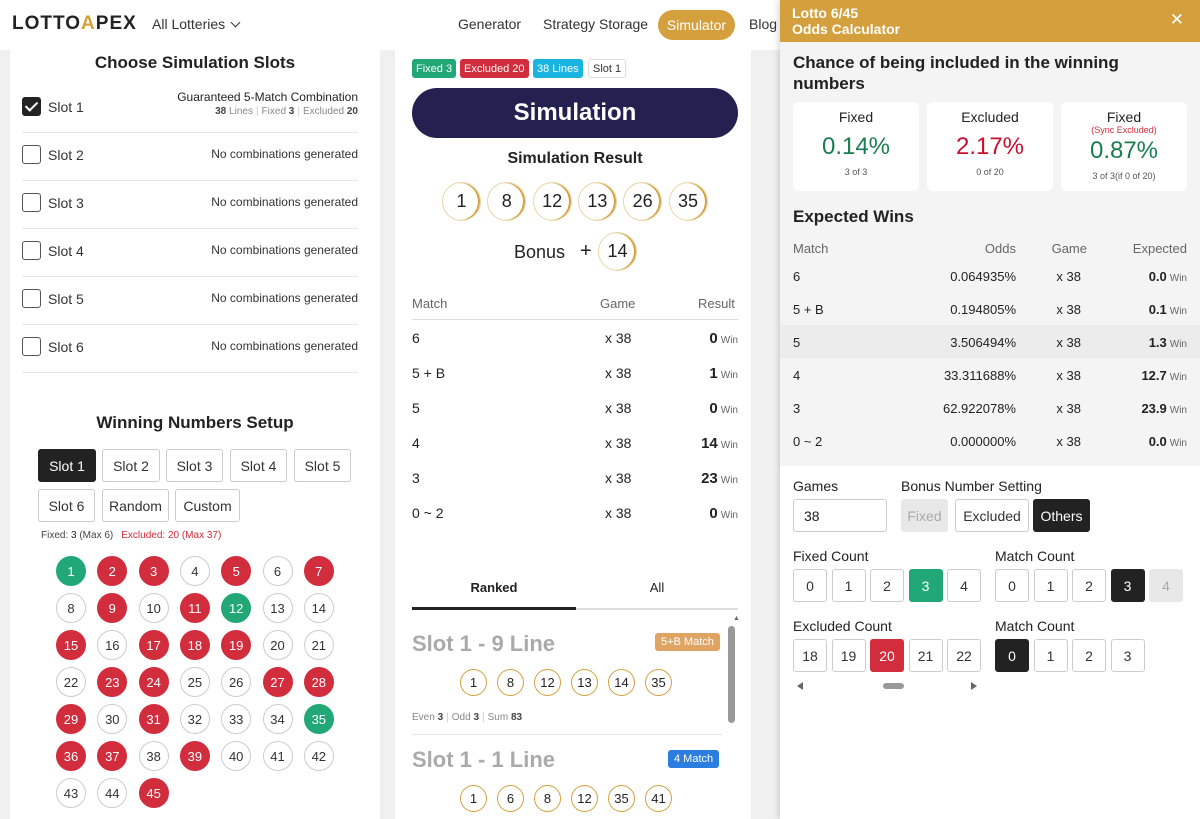 Image resolution: width=1200 pixels, height=819 pixels. What do you see at coordinates (194, 719) in the screenshot?
I see `number-ball: 32` at bounding box center [194, 719].